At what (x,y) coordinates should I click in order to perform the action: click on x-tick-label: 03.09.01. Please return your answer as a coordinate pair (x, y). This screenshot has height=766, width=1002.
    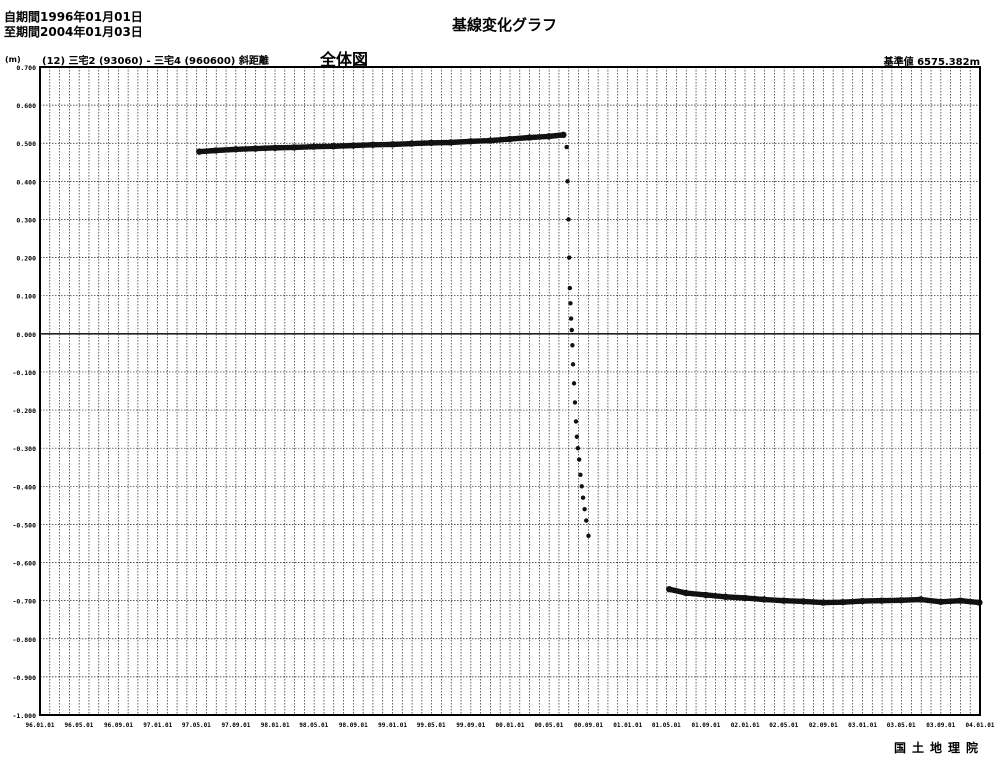
    Looking at the image, I should click on (940, 725).